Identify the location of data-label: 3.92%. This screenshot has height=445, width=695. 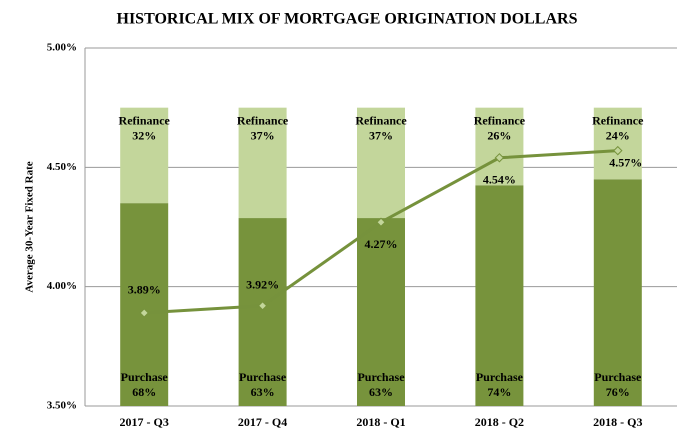
(262, 285).